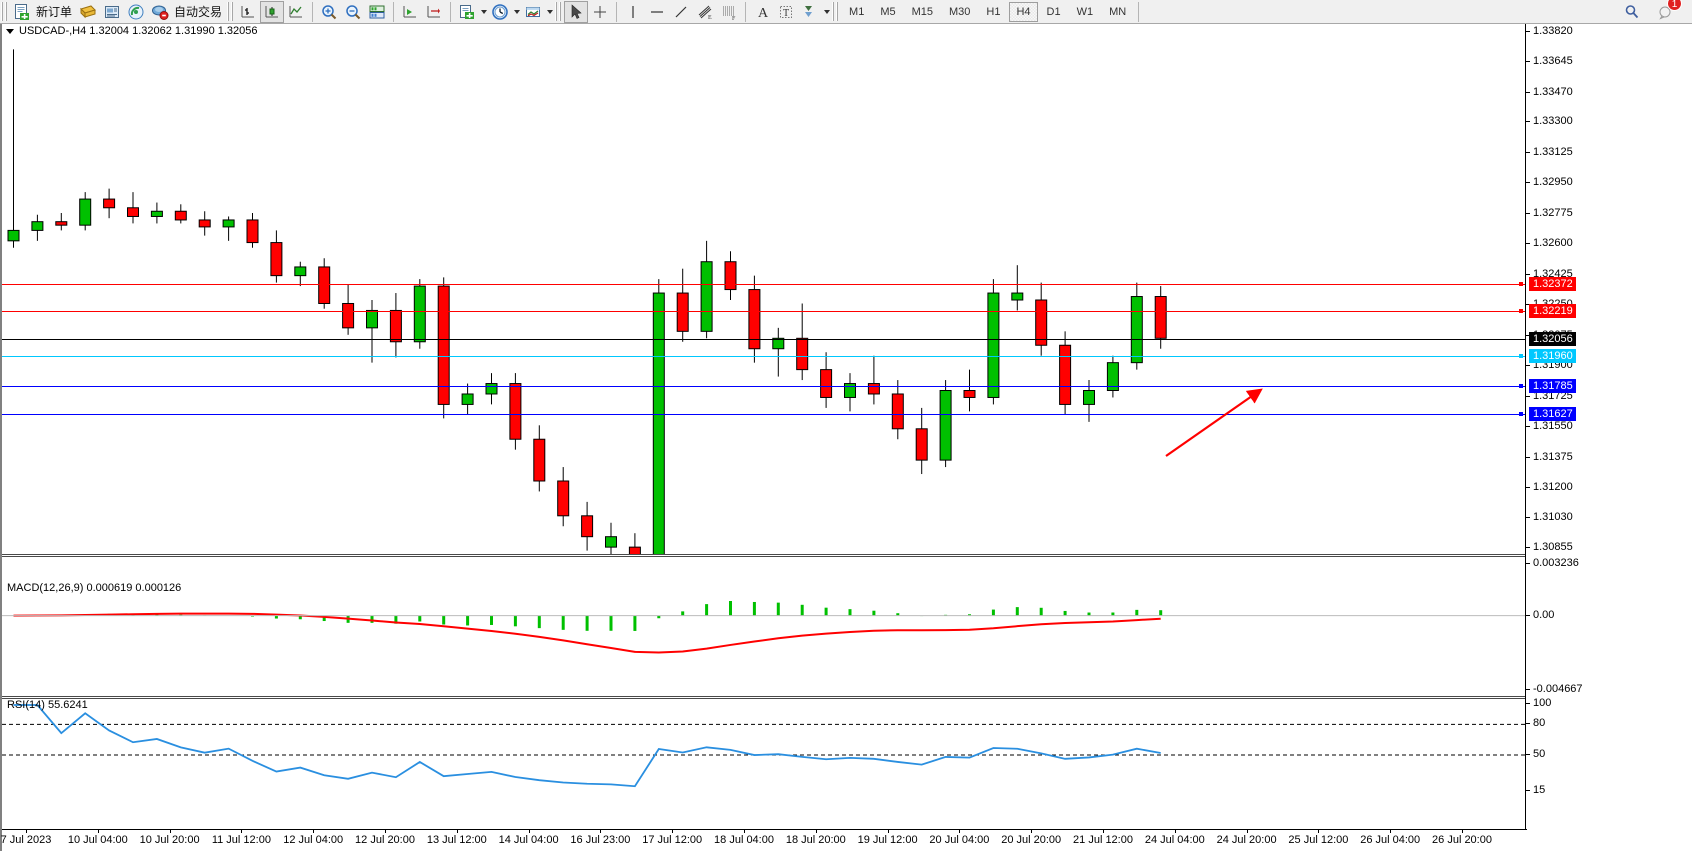 The image size is (1692, 851). I want to click on crosshair-icon, so click(600, 12).